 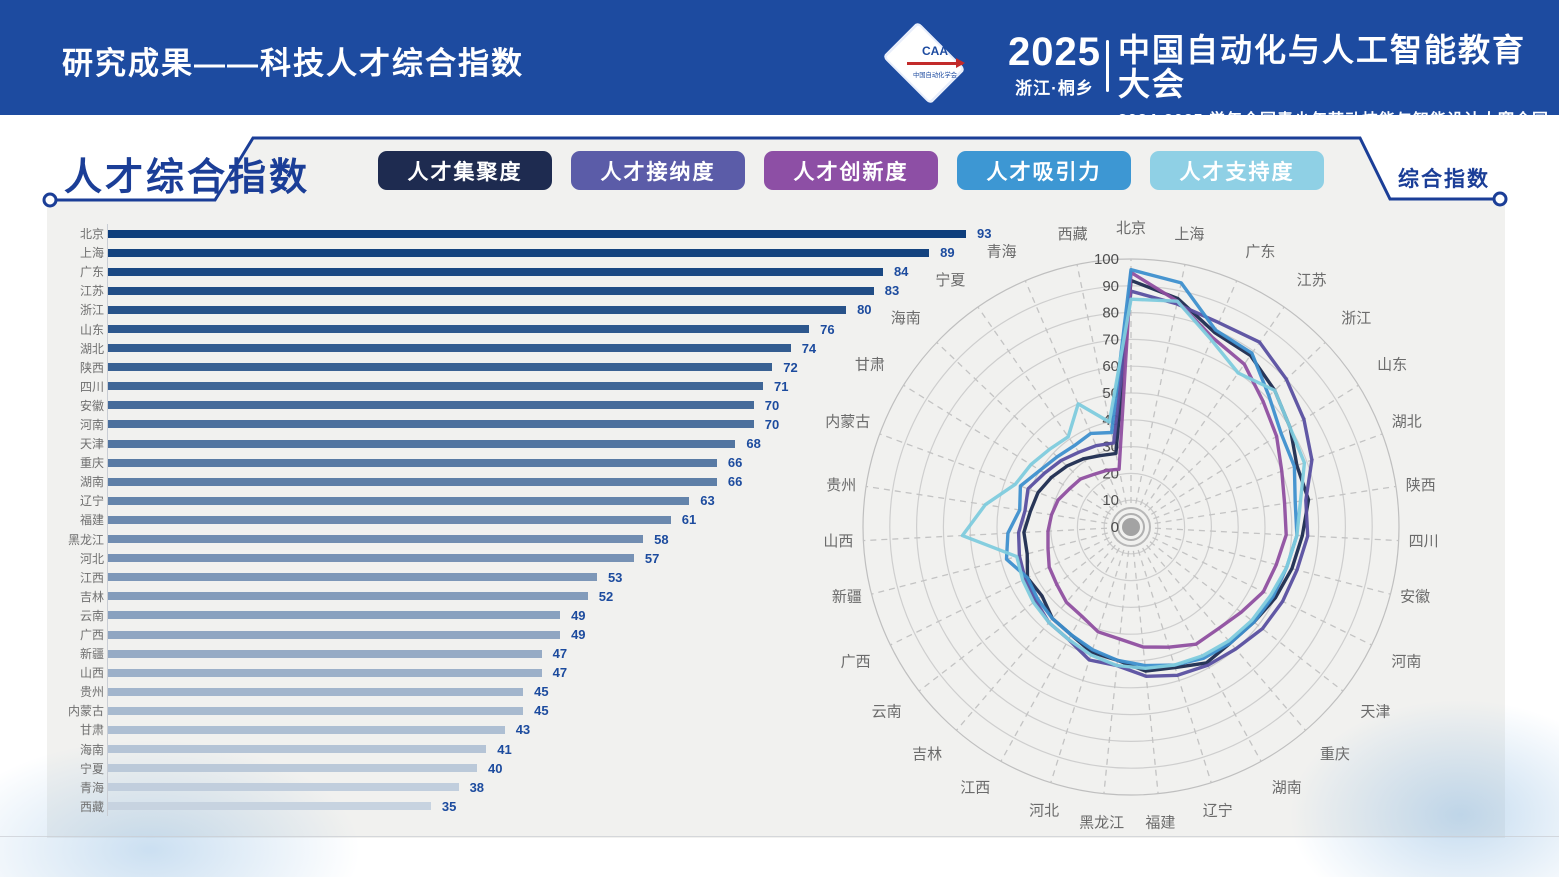 What do you see at coordinates (1356, 318) in the screenshot?
I see `radar-category-label: 浙江` at bounding box center [1356, 318].